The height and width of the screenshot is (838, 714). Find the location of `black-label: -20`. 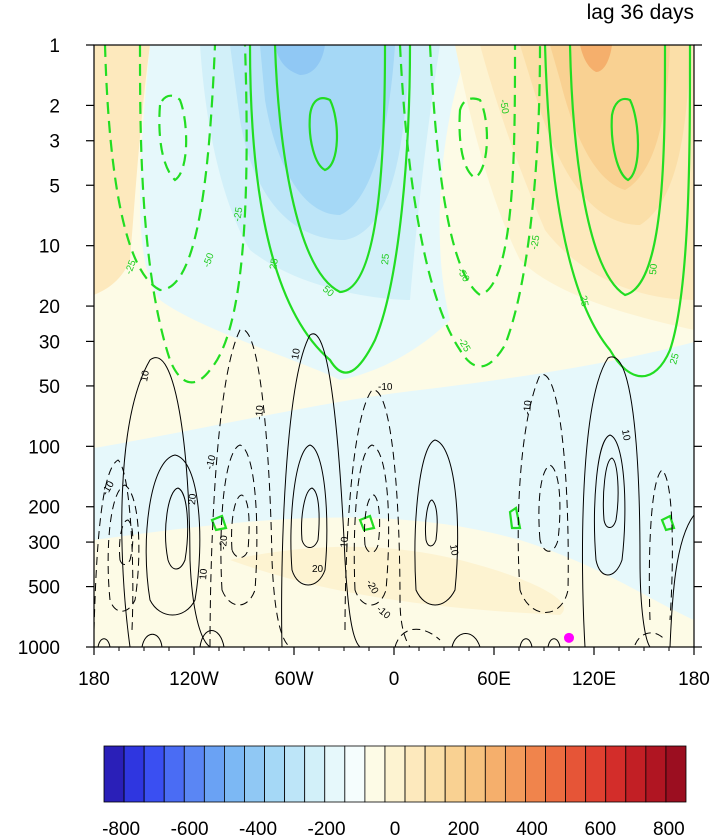

black-label: -20 is located at coordinates (224, 542).